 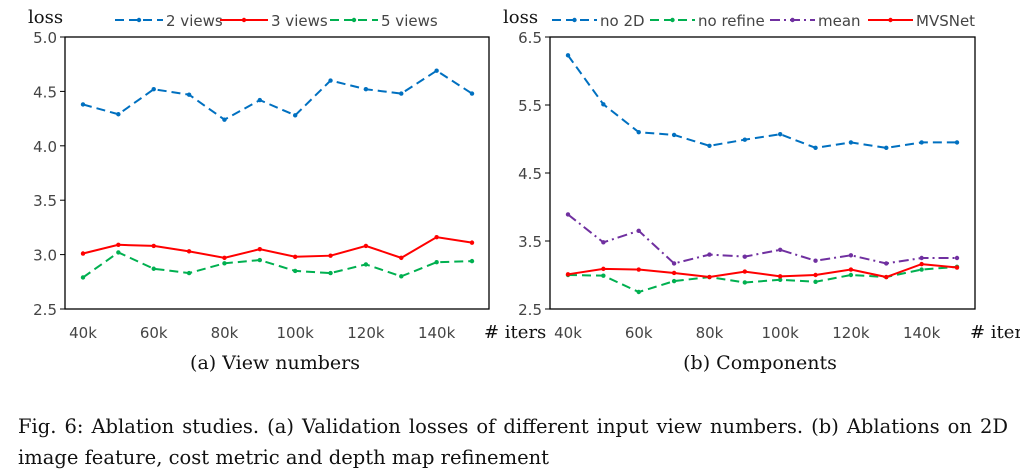 What do you see at coordinates (277, 247) in the screenshot?
I see `series-line-3-views` at bounding box center [277, 247].